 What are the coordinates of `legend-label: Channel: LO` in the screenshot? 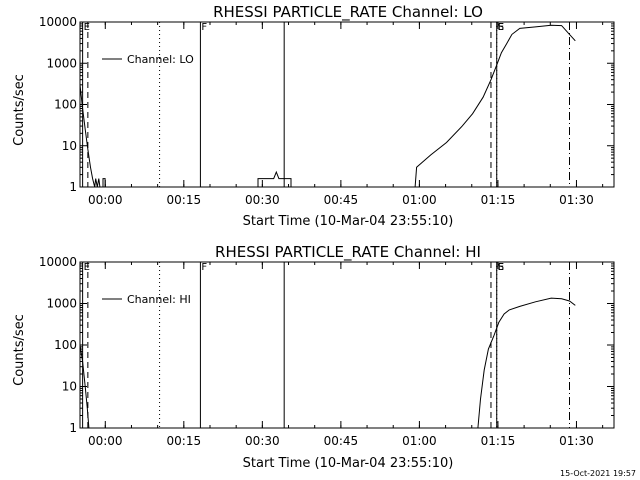 It's located at (160, 59).